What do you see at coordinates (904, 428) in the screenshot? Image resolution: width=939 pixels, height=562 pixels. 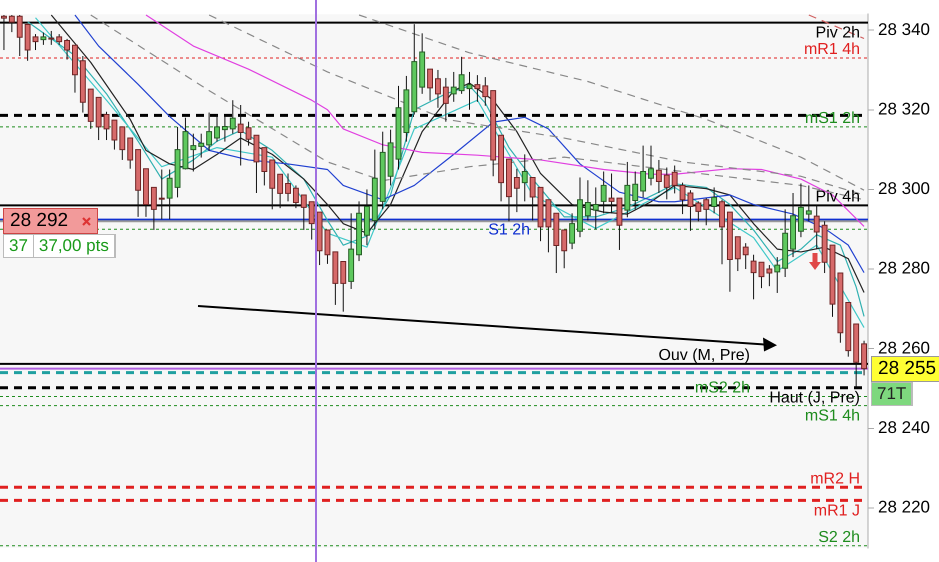 I see `y-tick-label: 28 240` at bounding box center [904, 428].